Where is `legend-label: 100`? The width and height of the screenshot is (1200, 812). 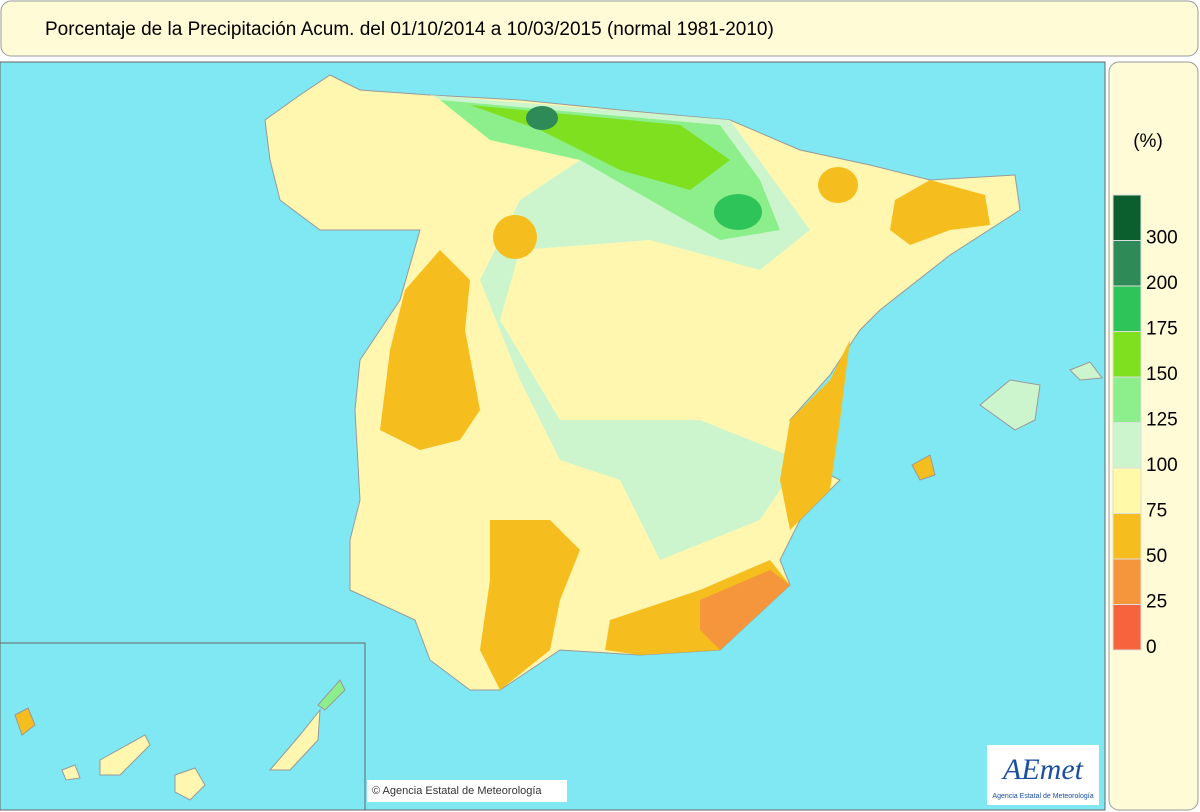 legend-label: 100 is located at coordinates (1162, 465).